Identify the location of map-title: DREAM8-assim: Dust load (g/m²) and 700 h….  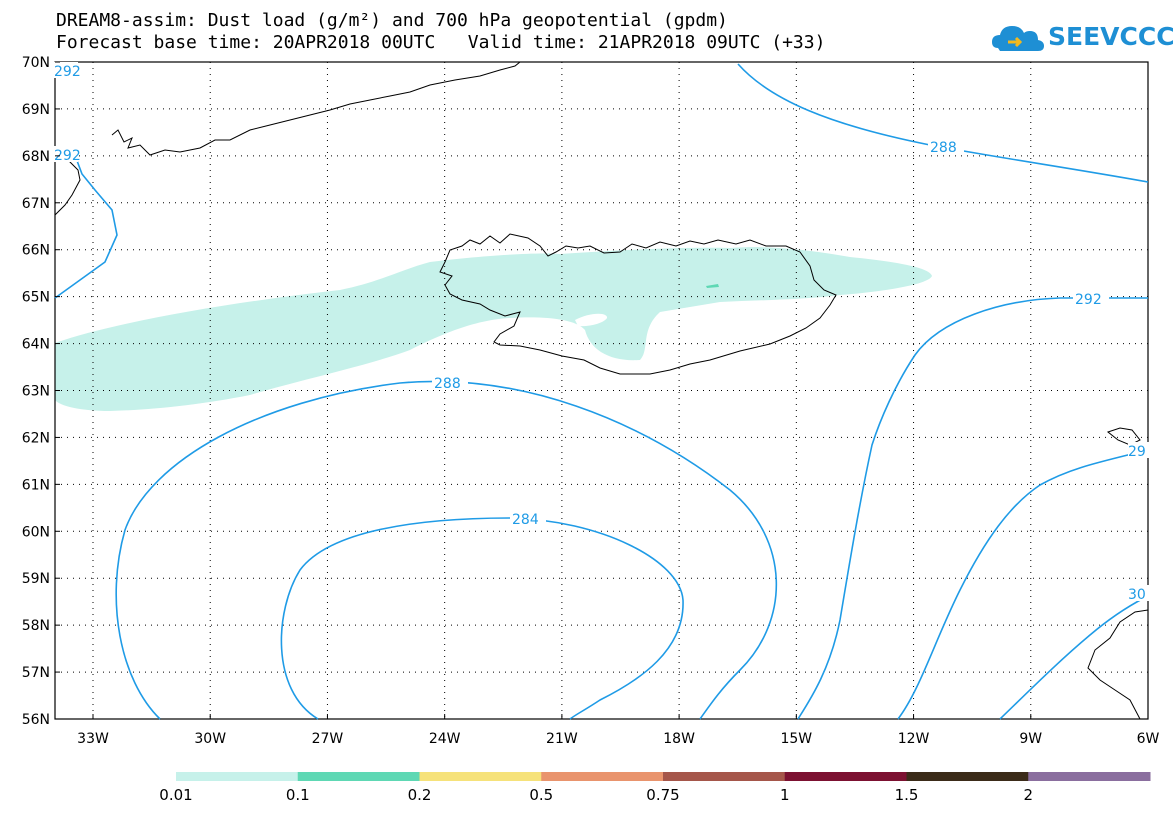
(392, 20).